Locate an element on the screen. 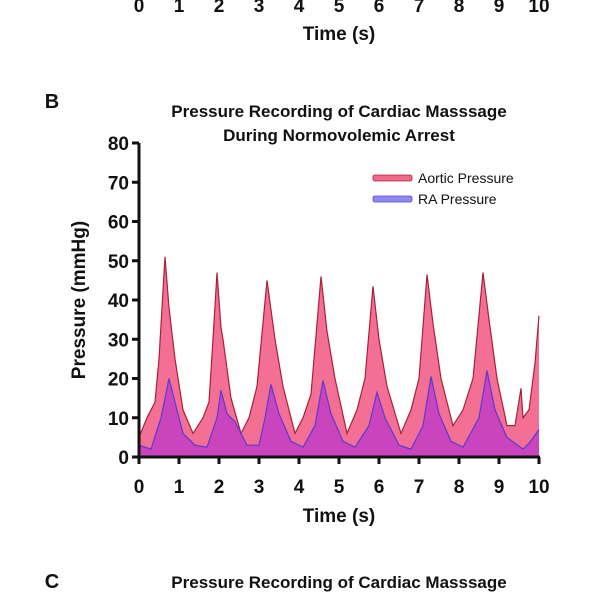 This screenshot has width=600, height=600. y-tick-label: 10 is located at coordinates (118, 419).